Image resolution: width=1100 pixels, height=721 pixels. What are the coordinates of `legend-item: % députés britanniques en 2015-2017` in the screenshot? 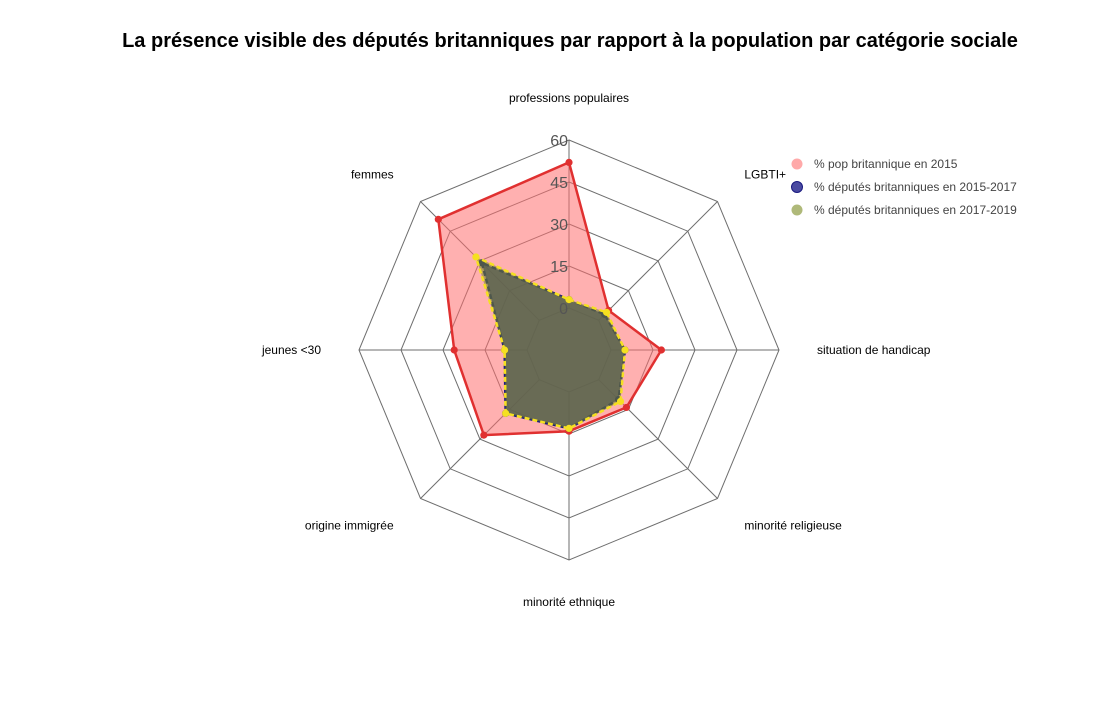 It's located at (904, 187).